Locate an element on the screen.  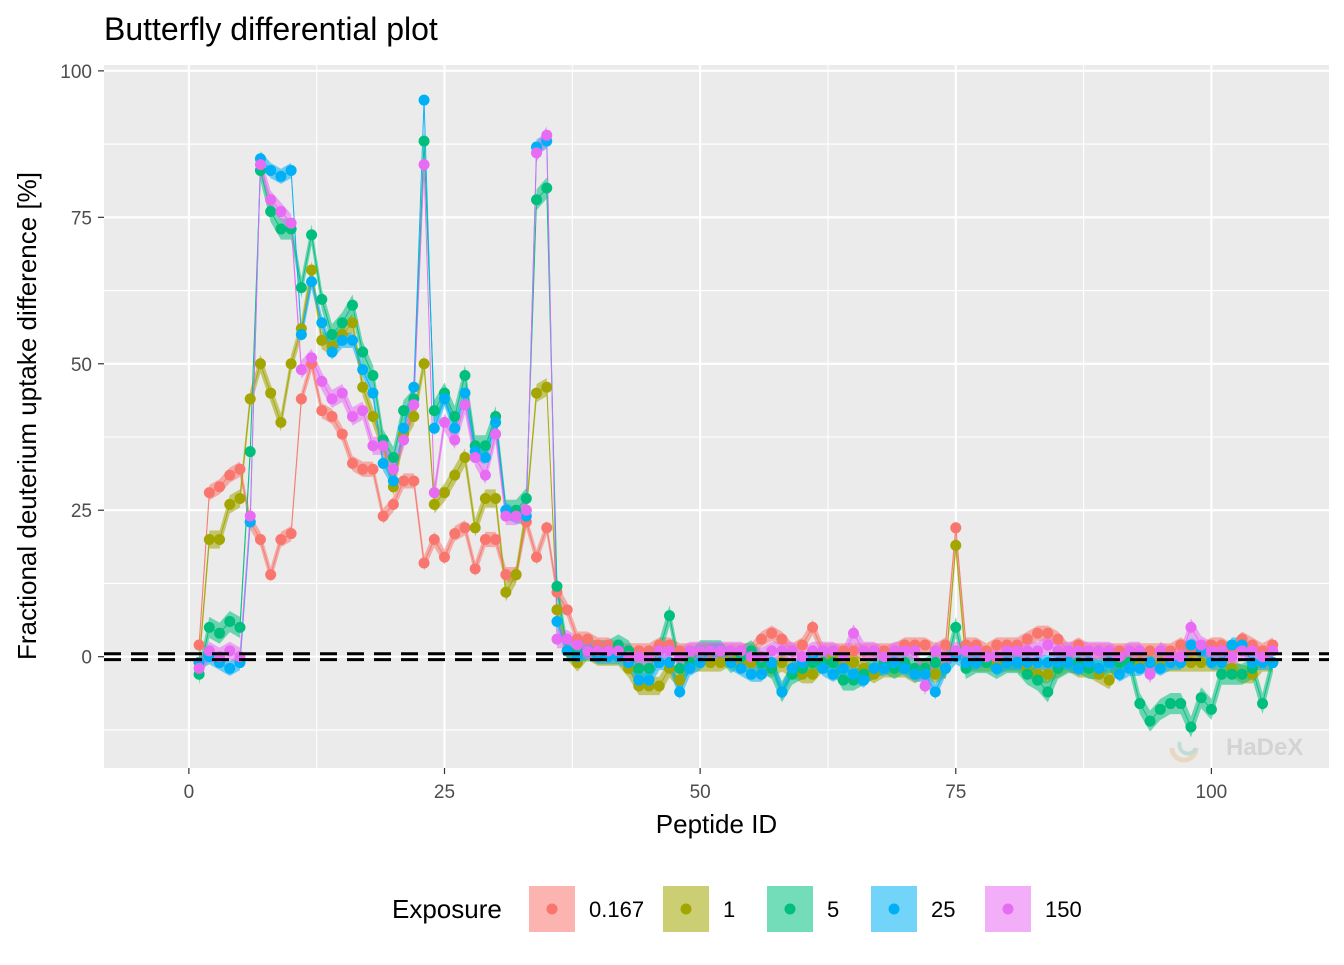
y-tick-label: 0 is located at coordinates (86, 658).